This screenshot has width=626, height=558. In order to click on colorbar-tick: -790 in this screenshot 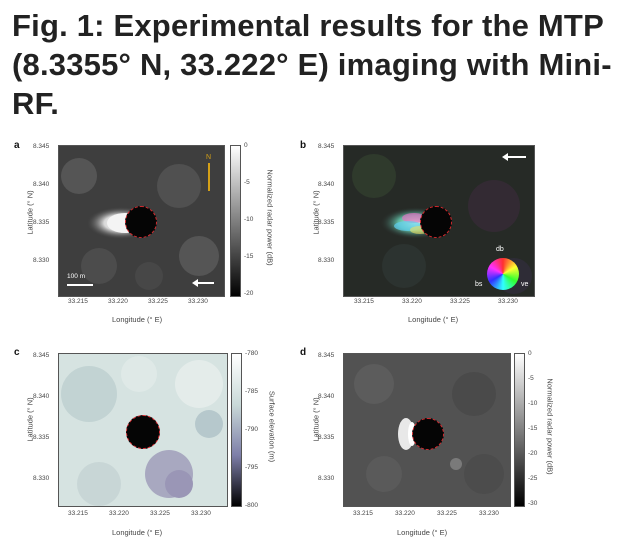, I will do `click(252, 429)`.